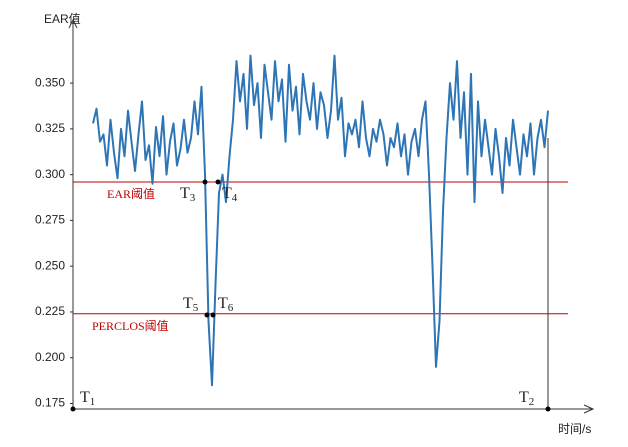 This screenshot has height=447, width=628. I want to click on y-axis-label: EAR值, so click(62, 18).